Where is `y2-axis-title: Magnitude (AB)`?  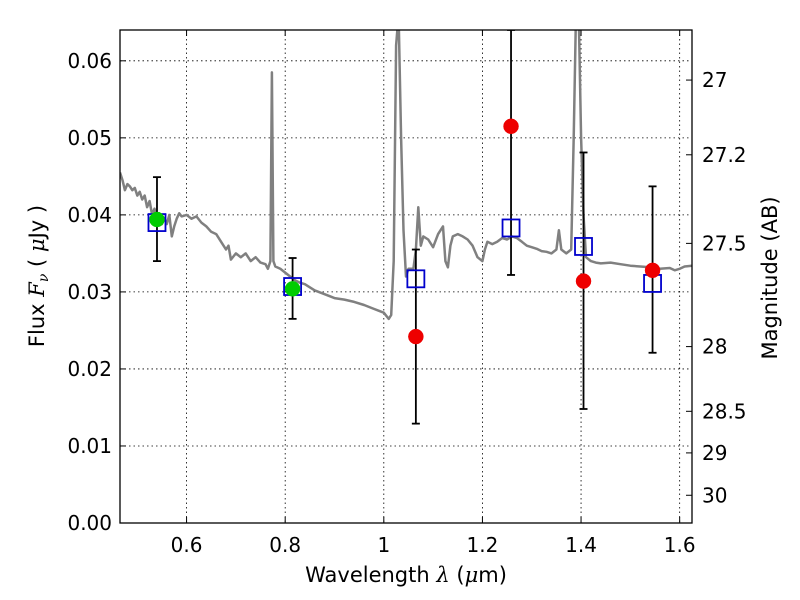
y2-axis-title: Magnitude (AB) is located at coordinates (770, 277).